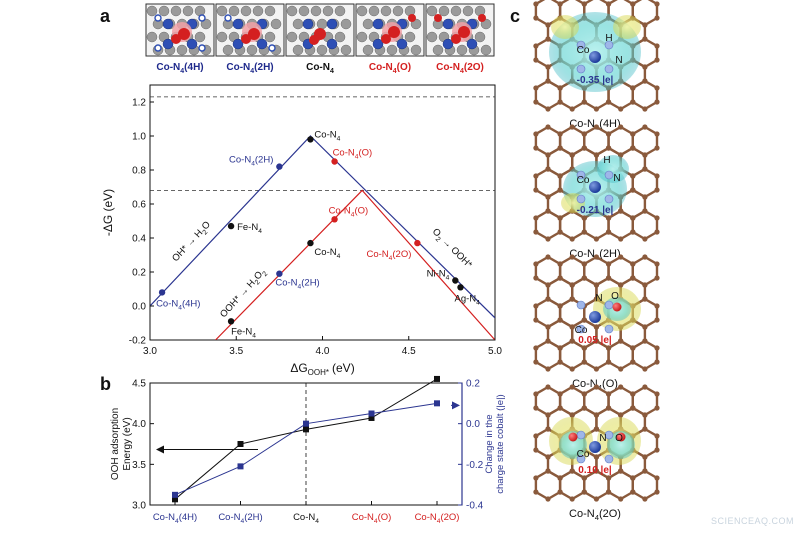 The image size is (800, 535). I want to click on y-tick-label: 0.8, so click(139, 171).